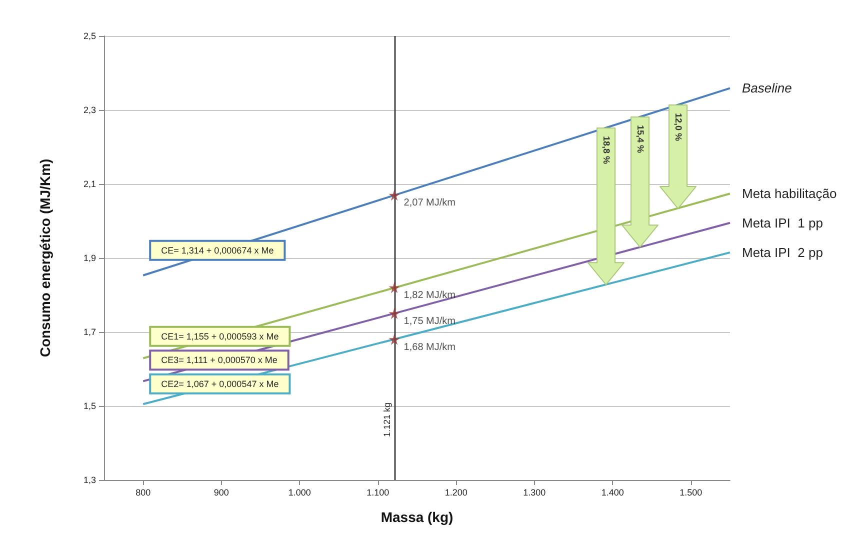 The image size is (864, 540). What do you see at coordinates (782, 252) in the screenshot?
I see `series-label: Meta IPI 2 pp` at bounding box center [782, 252].